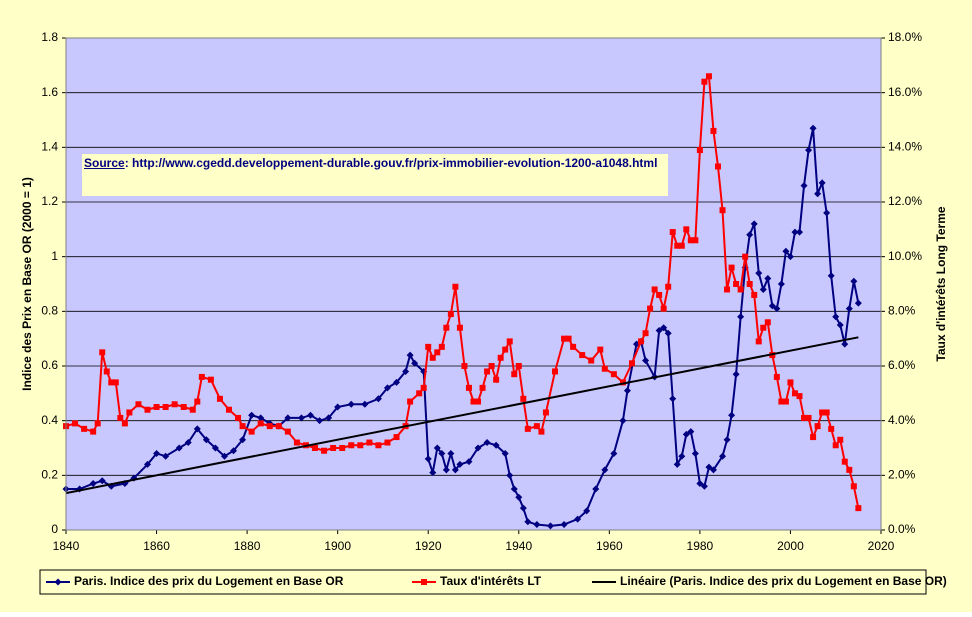 The width and height of the screenshot is (972, 617). What do you see at coordinates (902, 311) in the screenshot?
I see `y2-tick-label: 8.0%` at bounding box center [902, 311].